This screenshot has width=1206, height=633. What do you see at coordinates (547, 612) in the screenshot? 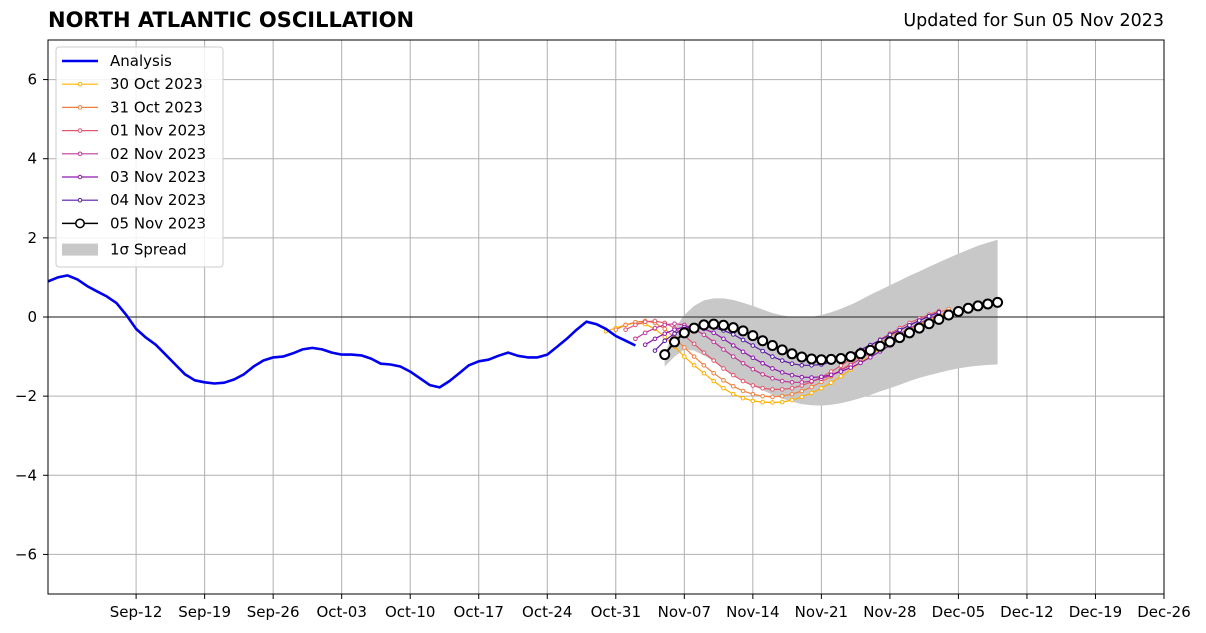
I see `x-tick-label: Oct-24` at bounding box center [547, 612].